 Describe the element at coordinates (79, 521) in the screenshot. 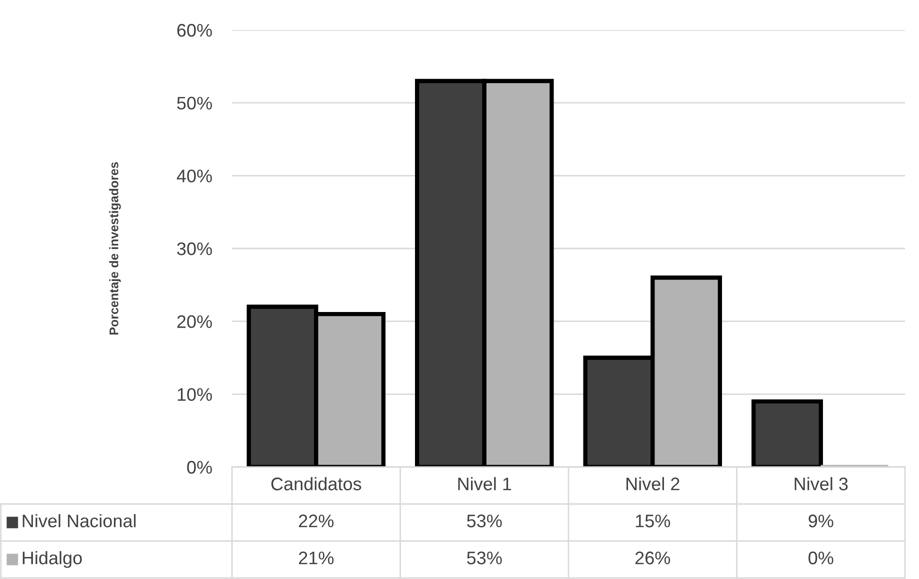

I see `legend-label: Nivel Nacional` at that location.